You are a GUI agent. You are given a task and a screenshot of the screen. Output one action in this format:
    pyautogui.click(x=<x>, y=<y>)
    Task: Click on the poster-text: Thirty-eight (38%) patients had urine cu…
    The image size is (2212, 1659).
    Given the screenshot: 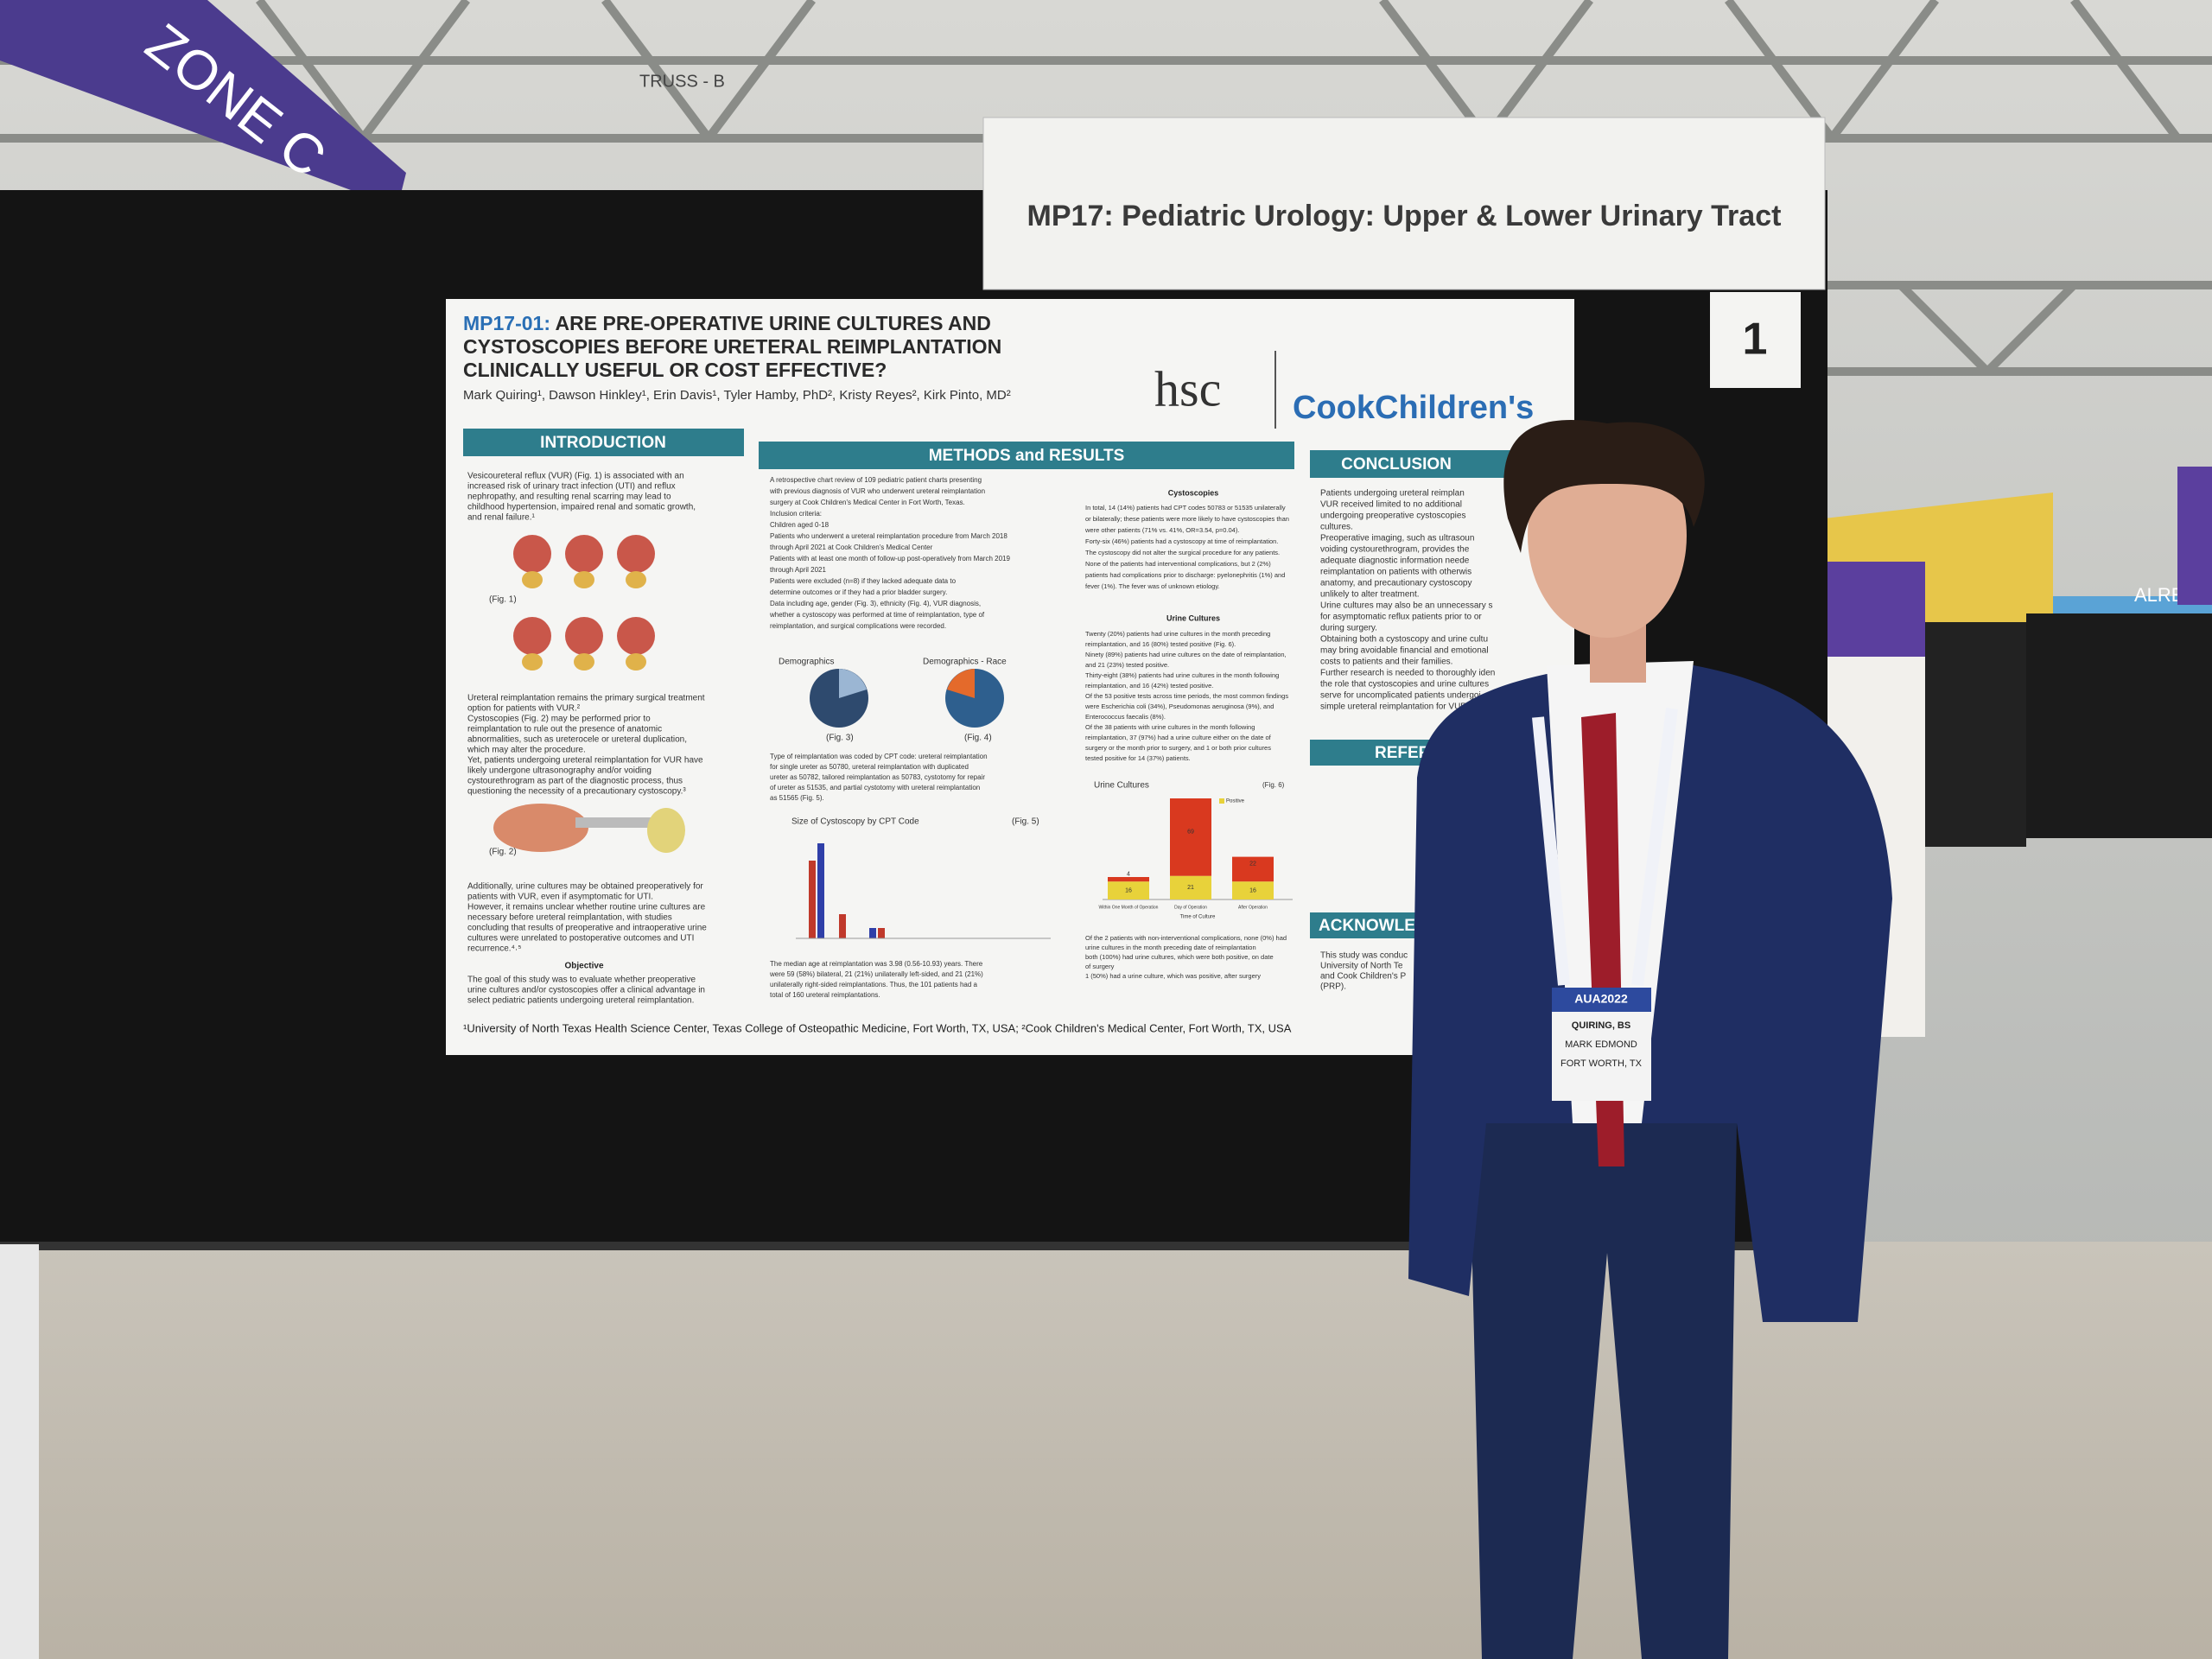 What is the action you would take?
    pyautogui.click(x=1182, y=675)
    